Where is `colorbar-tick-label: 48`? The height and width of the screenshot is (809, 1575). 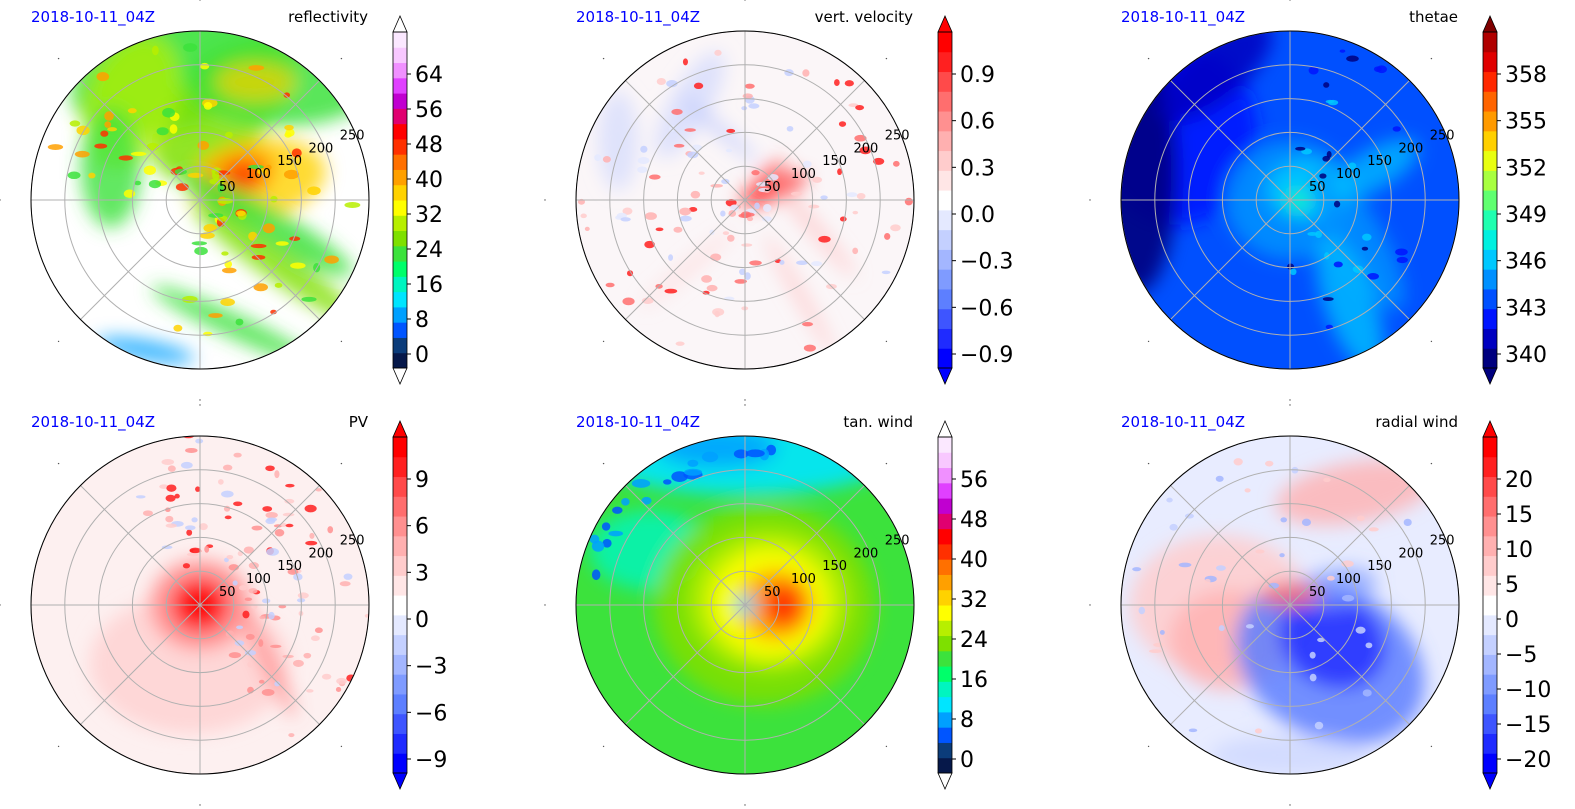 colorbar-tick-label: 48 is located at coordinates (429, 145).